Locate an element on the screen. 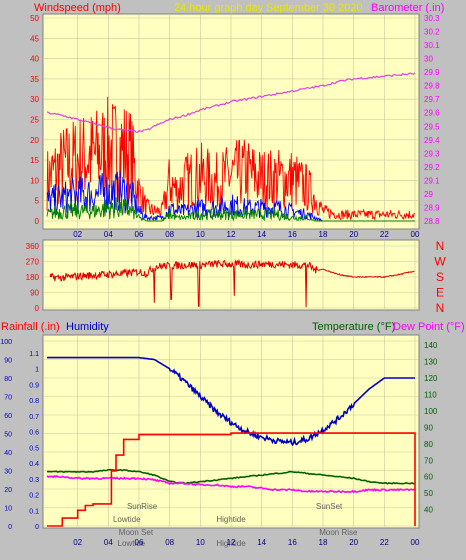  rain-tick-label: 0.7 is located at coordinates (34, 417).